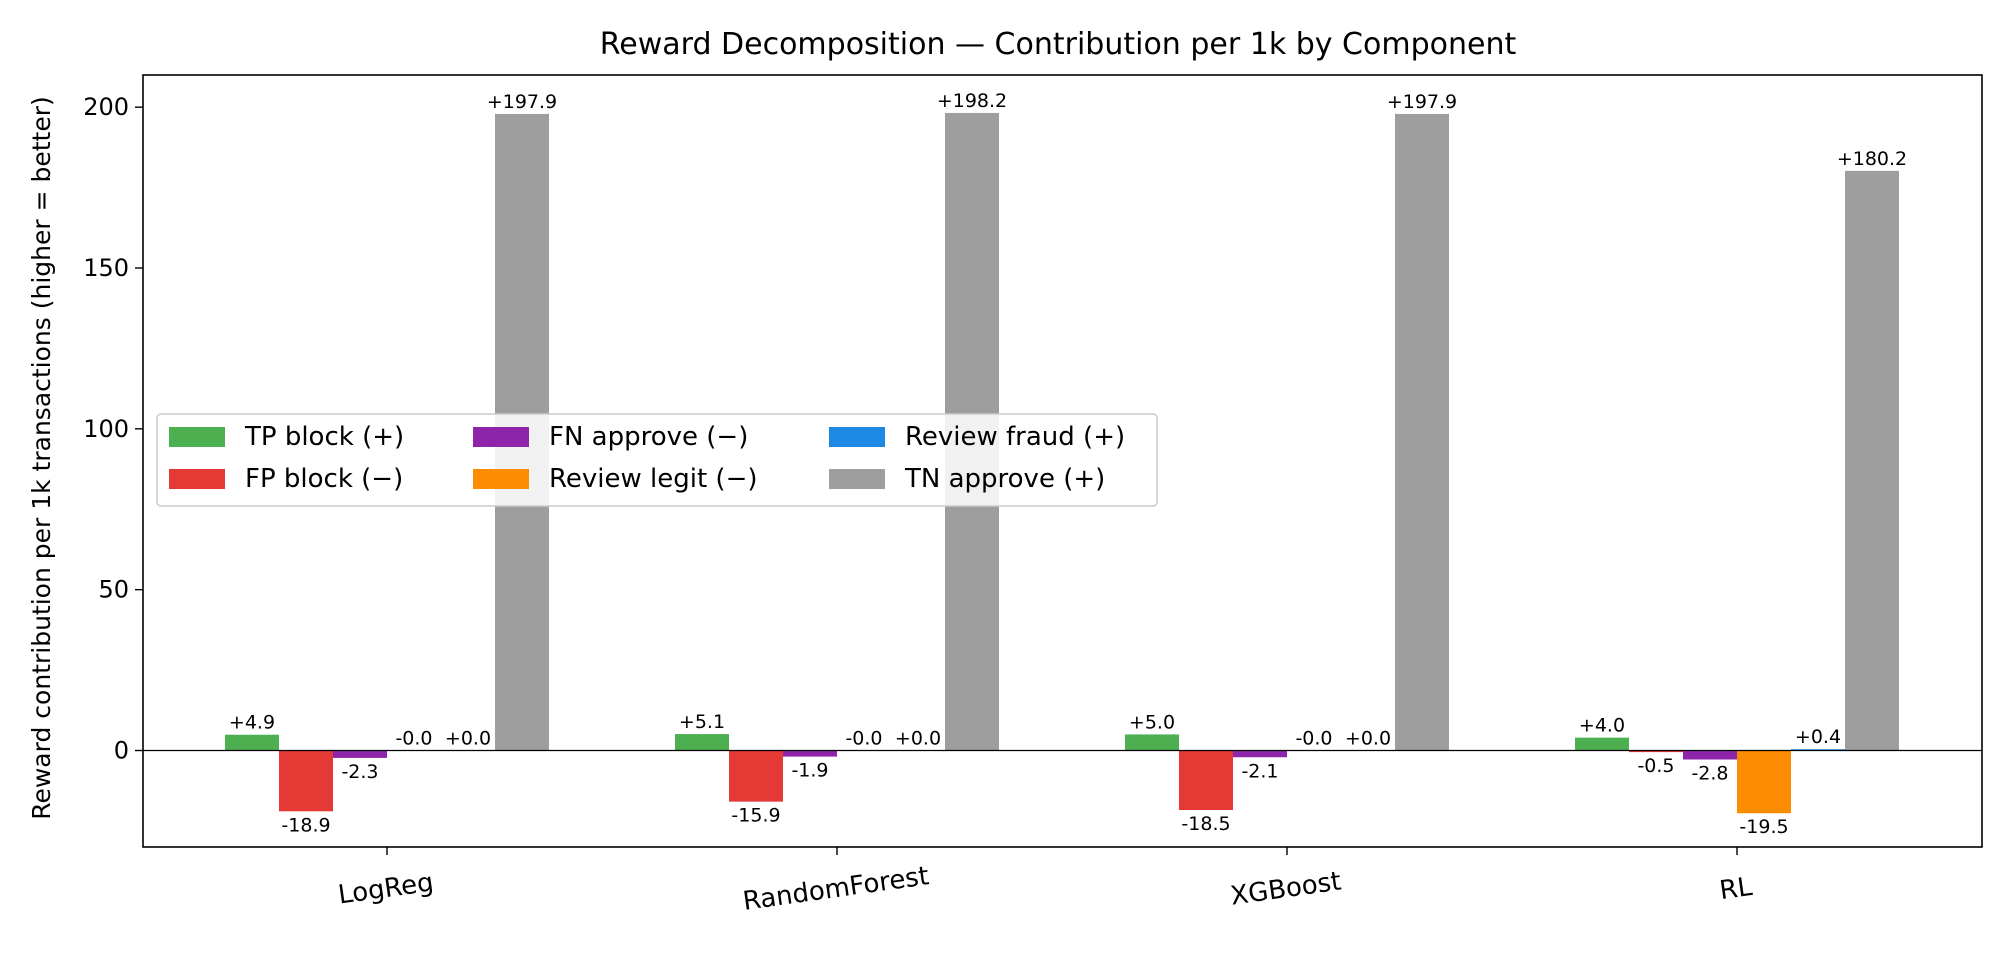  I want to click on data-label: -0.5, so click(1655, 766).